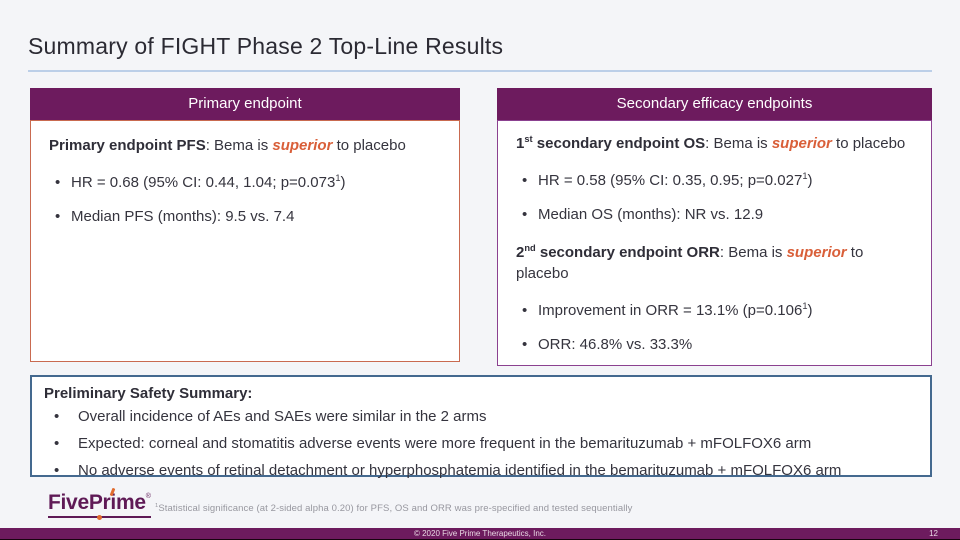  I want to click on bottom-bar: © 2020 Five Prime Therapeutics, Inc. 12, so click(480, 534).